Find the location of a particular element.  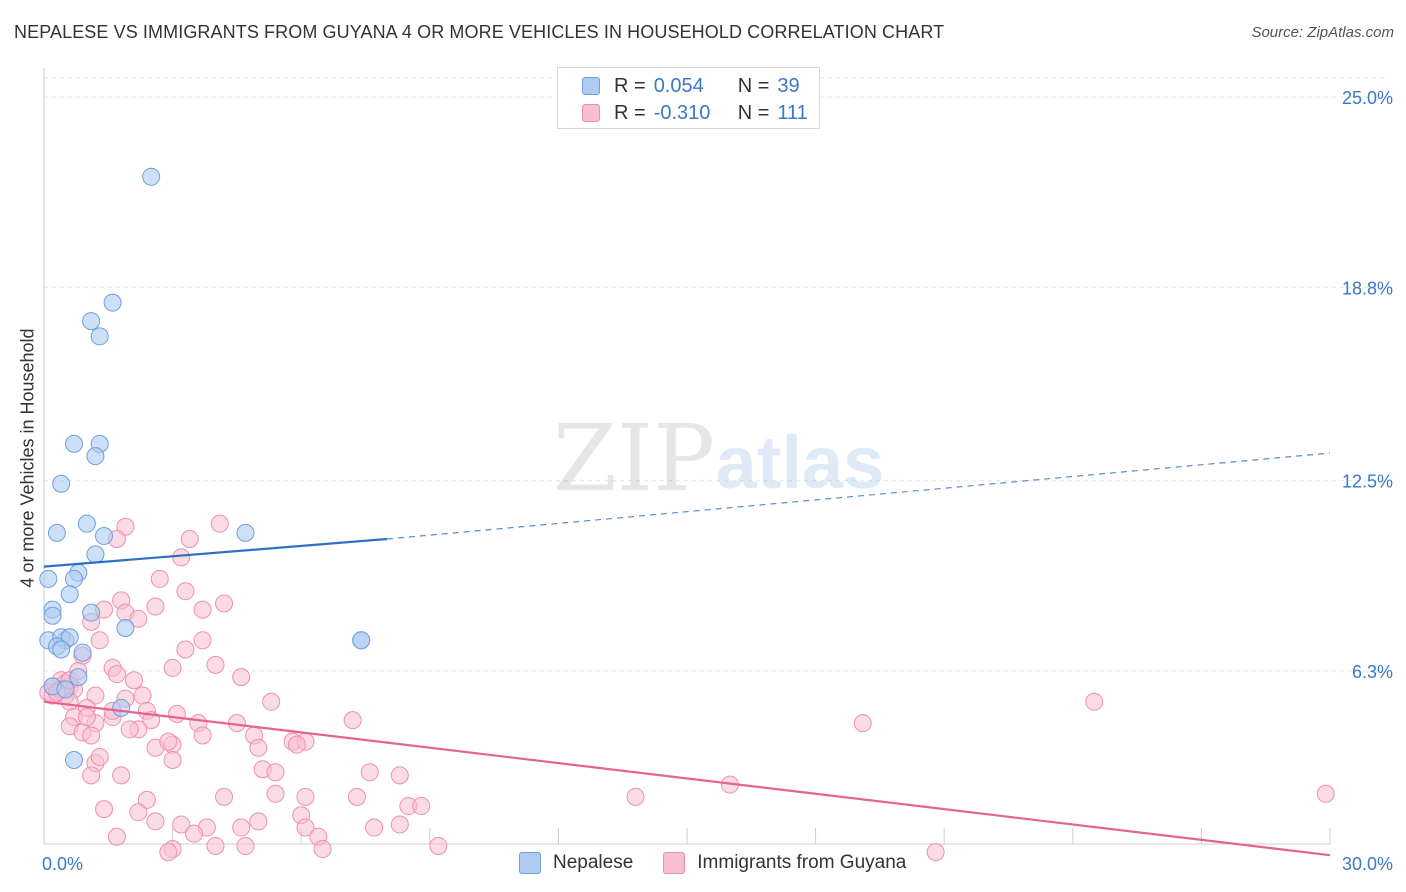

legend-r-value-guyana: -0.310 is located at coordinates (682, 112).